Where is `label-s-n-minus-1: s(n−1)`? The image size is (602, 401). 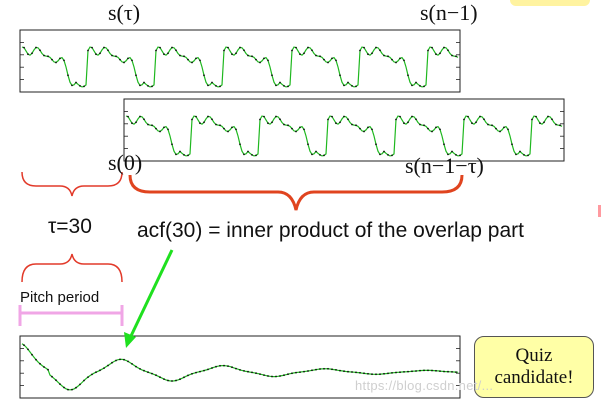 label-s-n-minus-1: s(n−1) is located at coordinates (449, 12).